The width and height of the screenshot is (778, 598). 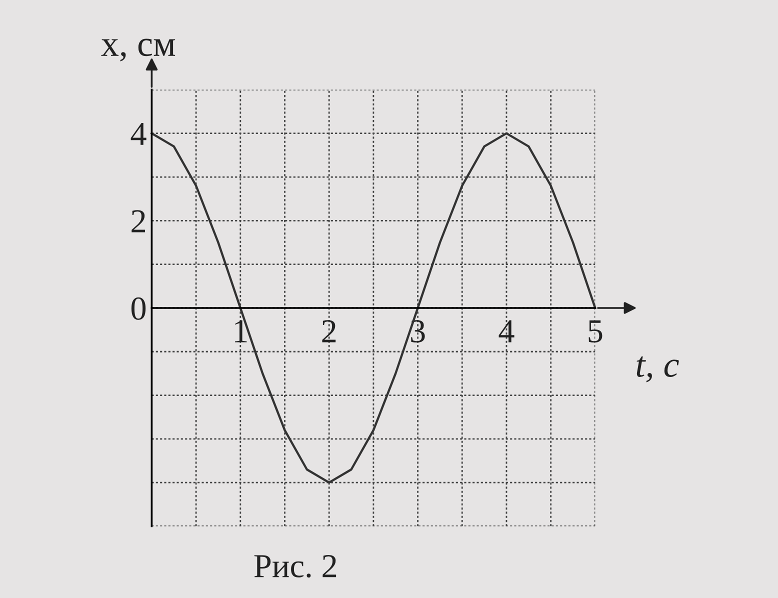 What do you see at coordinates (595, 331) in the screenshot?
I see `x-tick-label: 5` at bounding box center [595, 331].